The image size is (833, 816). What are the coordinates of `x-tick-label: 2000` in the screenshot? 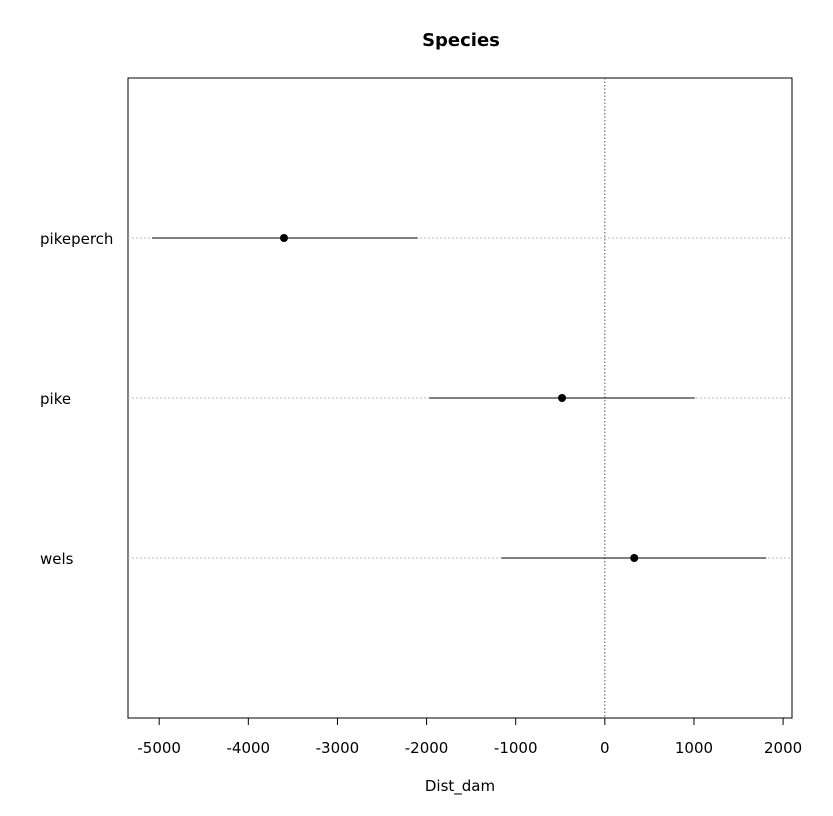 It's located at (783, 748).